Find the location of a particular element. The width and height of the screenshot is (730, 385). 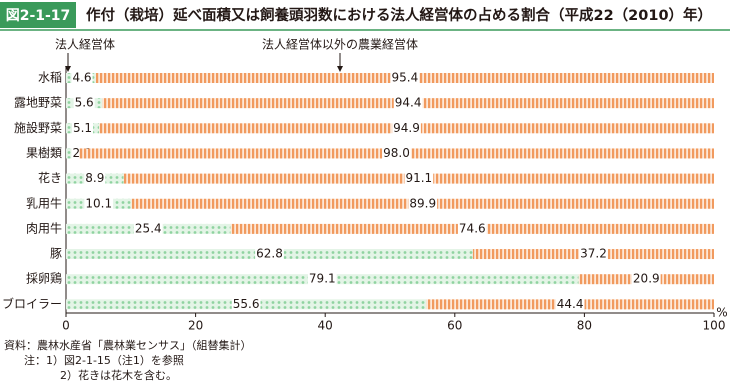

y-tick-label: 水稲 is located at coordinates (50, 78).